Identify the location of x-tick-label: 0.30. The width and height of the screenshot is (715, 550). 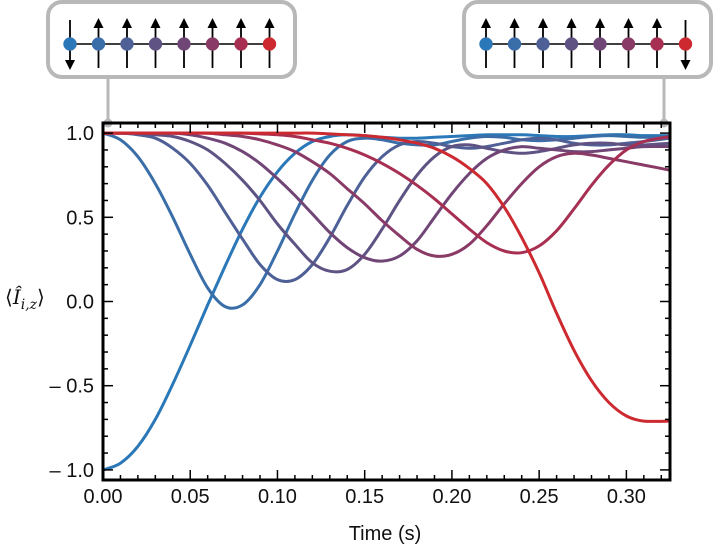
(626, 497).